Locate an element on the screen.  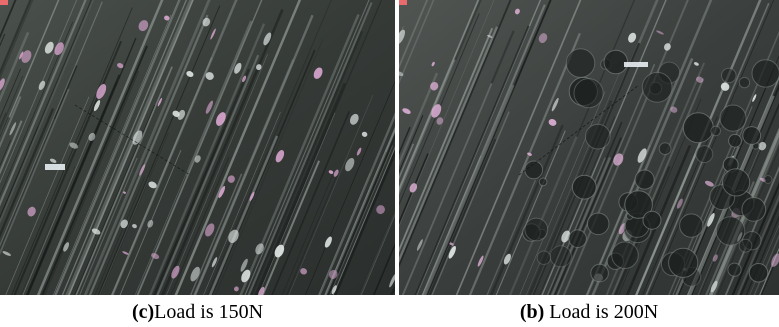
figure-caption-b: (b) Load is 200N is located at coordinates (589, 312).